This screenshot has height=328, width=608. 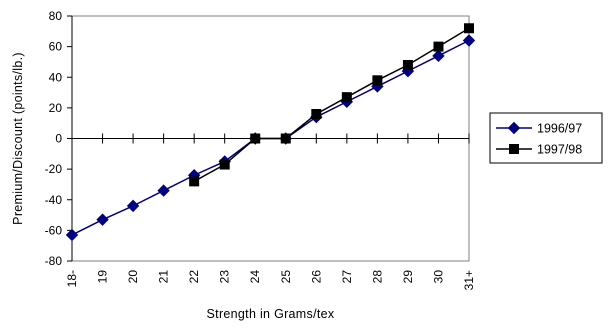 I want to click on x-tick-label: 28, so click(x=377, y=277).